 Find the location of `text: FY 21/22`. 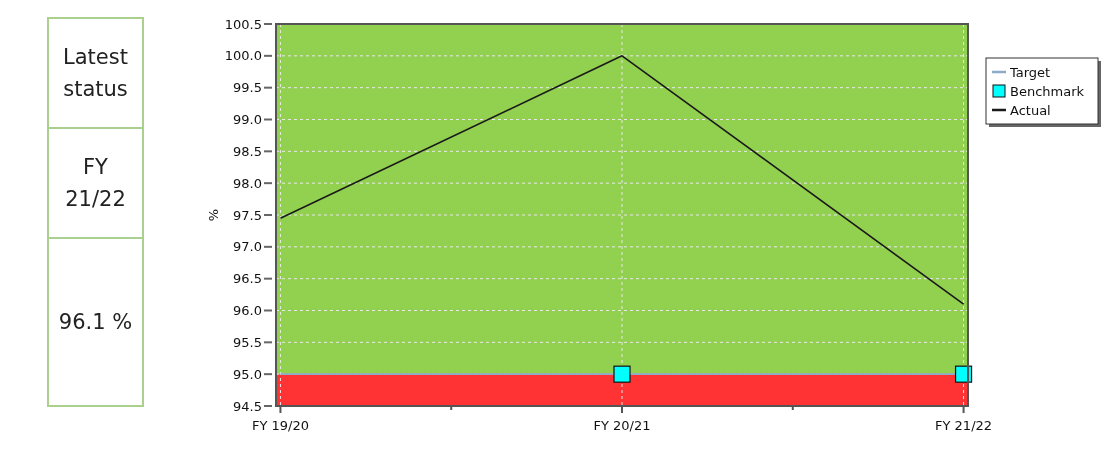

text: FY 21/22 is located at coordinates (95, 183).